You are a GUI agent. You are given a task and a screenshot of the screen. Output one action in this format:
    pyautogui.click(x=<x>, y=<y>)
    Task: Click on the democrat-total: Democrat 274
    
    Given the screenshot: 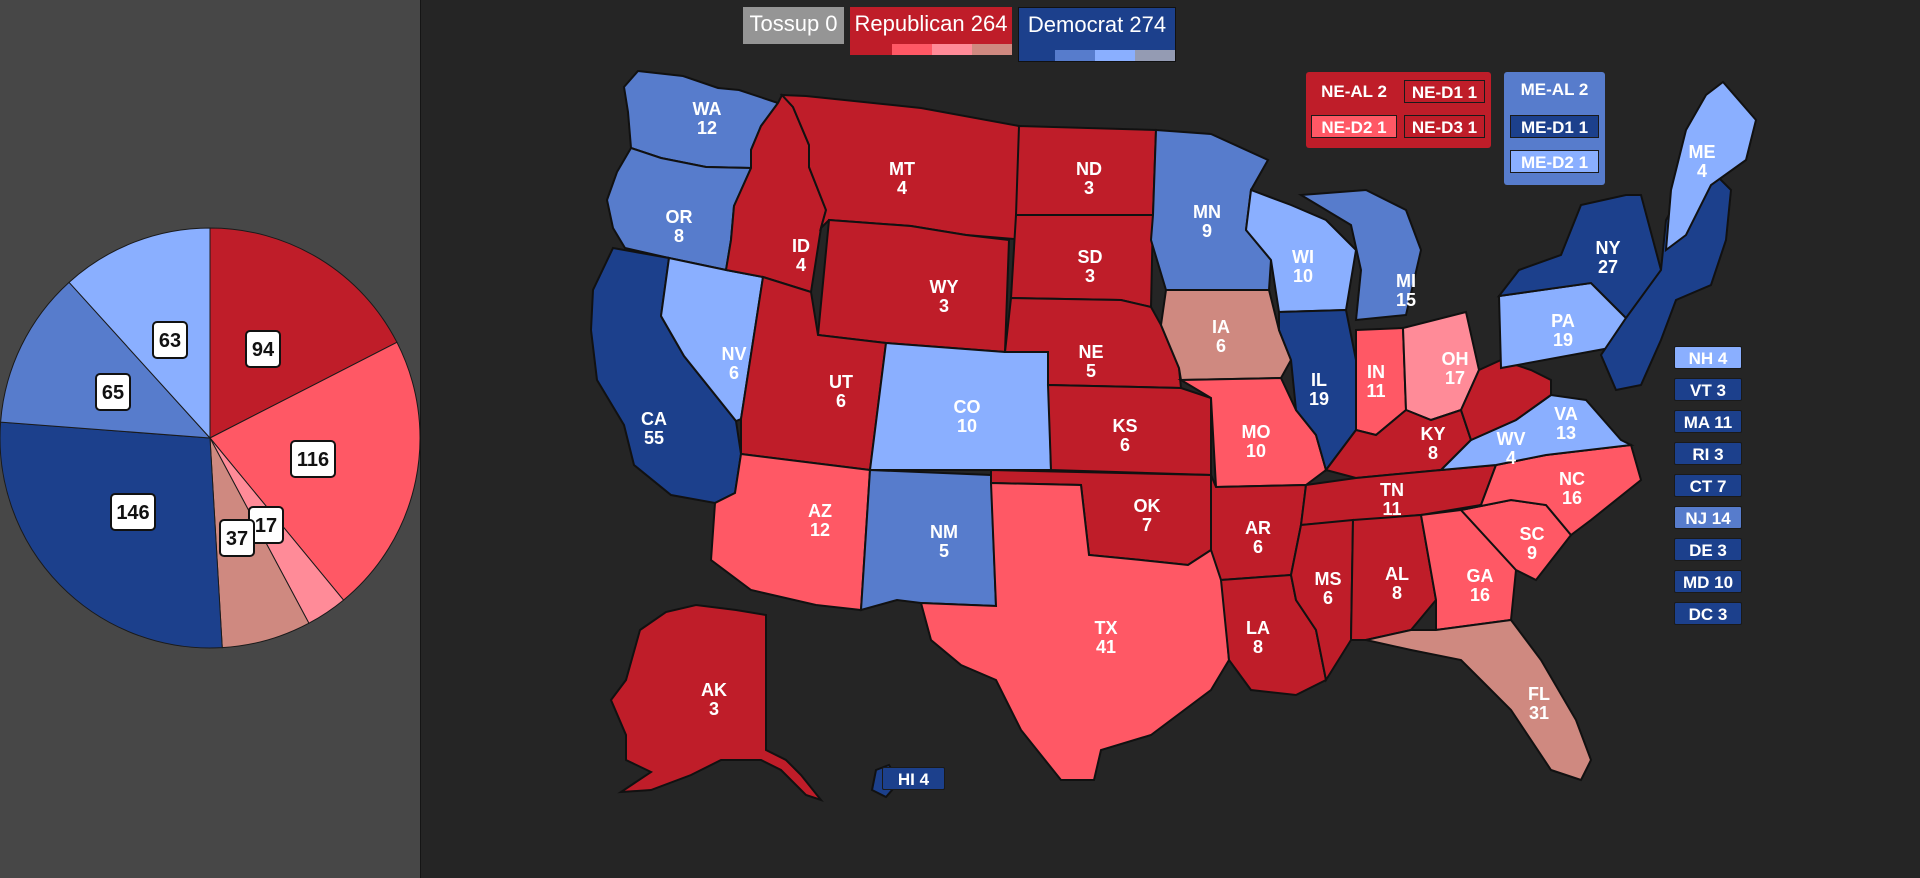 What is the action you would take?
    pyautogui.click(x=1097, y=34)
    